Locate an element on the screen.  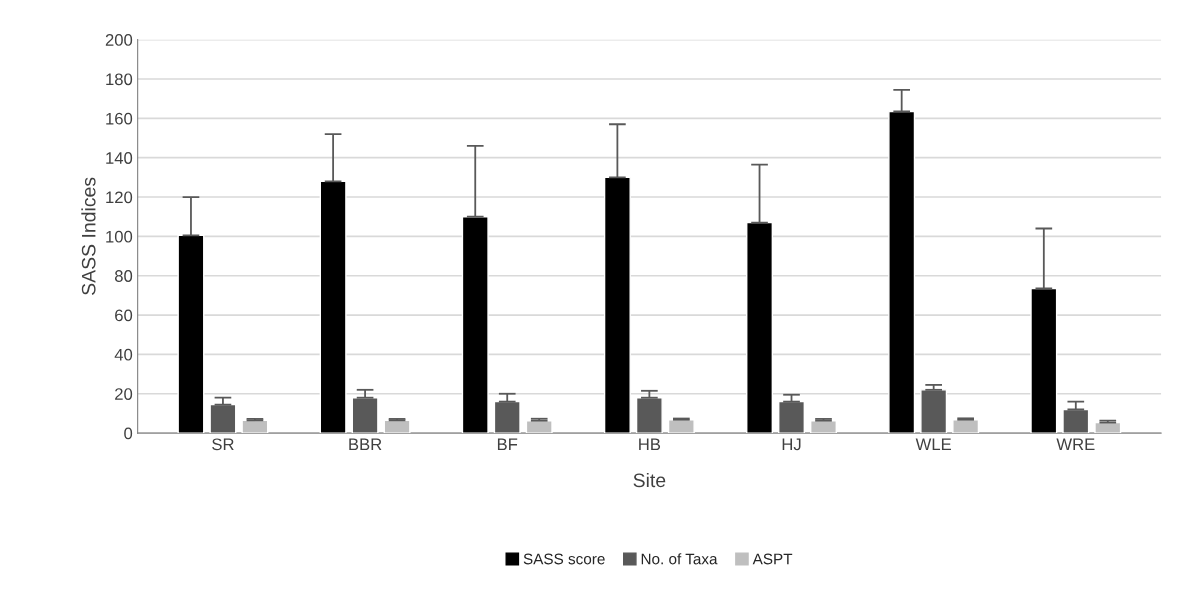
x-tick-label: WRE is located at coordinates (1075, 444).